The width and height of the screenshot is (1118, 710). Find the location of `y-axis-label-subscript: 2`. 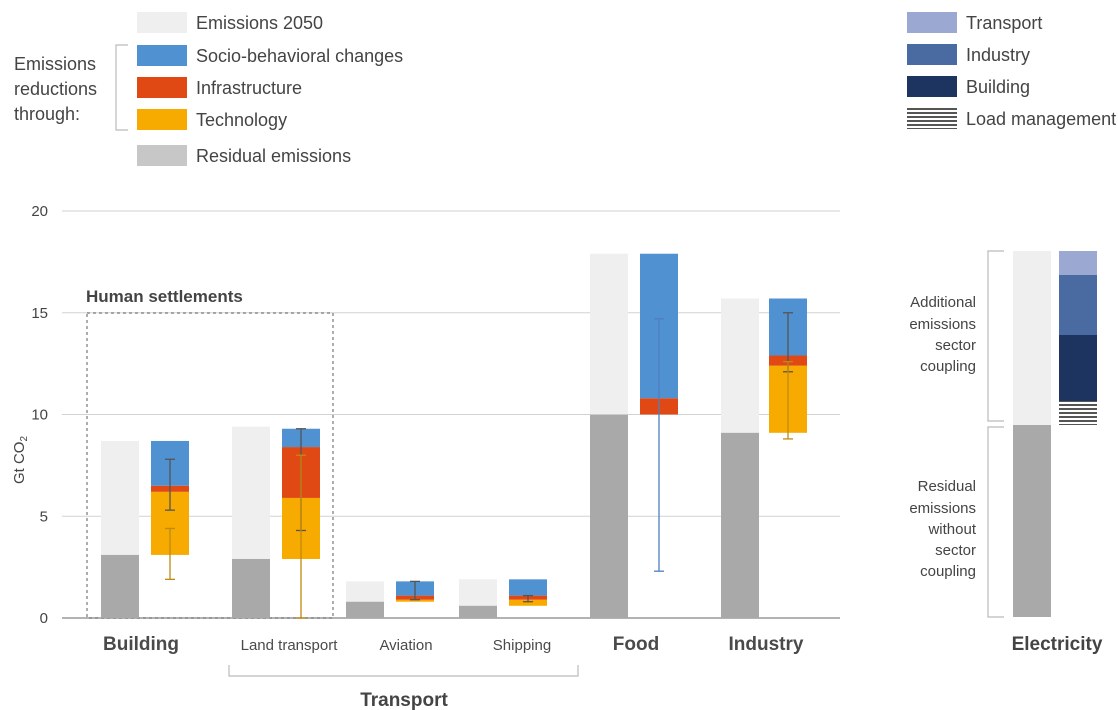

y-axis-label-subscript: 2 is located at coordinates (24, 439).